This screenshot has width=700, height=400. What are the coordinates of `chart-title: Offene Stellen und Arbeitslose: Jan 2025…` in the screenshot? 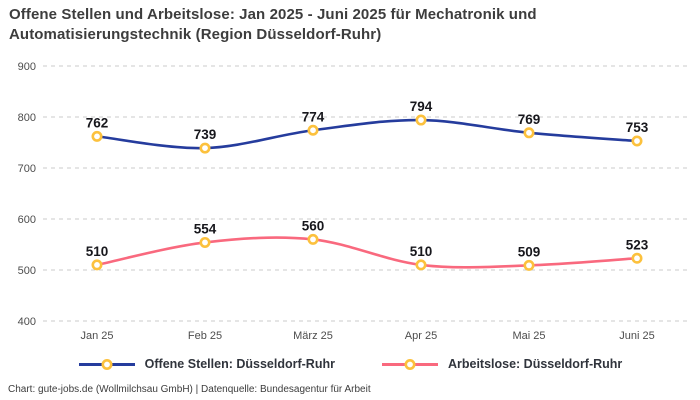 It's located at (273, 24).